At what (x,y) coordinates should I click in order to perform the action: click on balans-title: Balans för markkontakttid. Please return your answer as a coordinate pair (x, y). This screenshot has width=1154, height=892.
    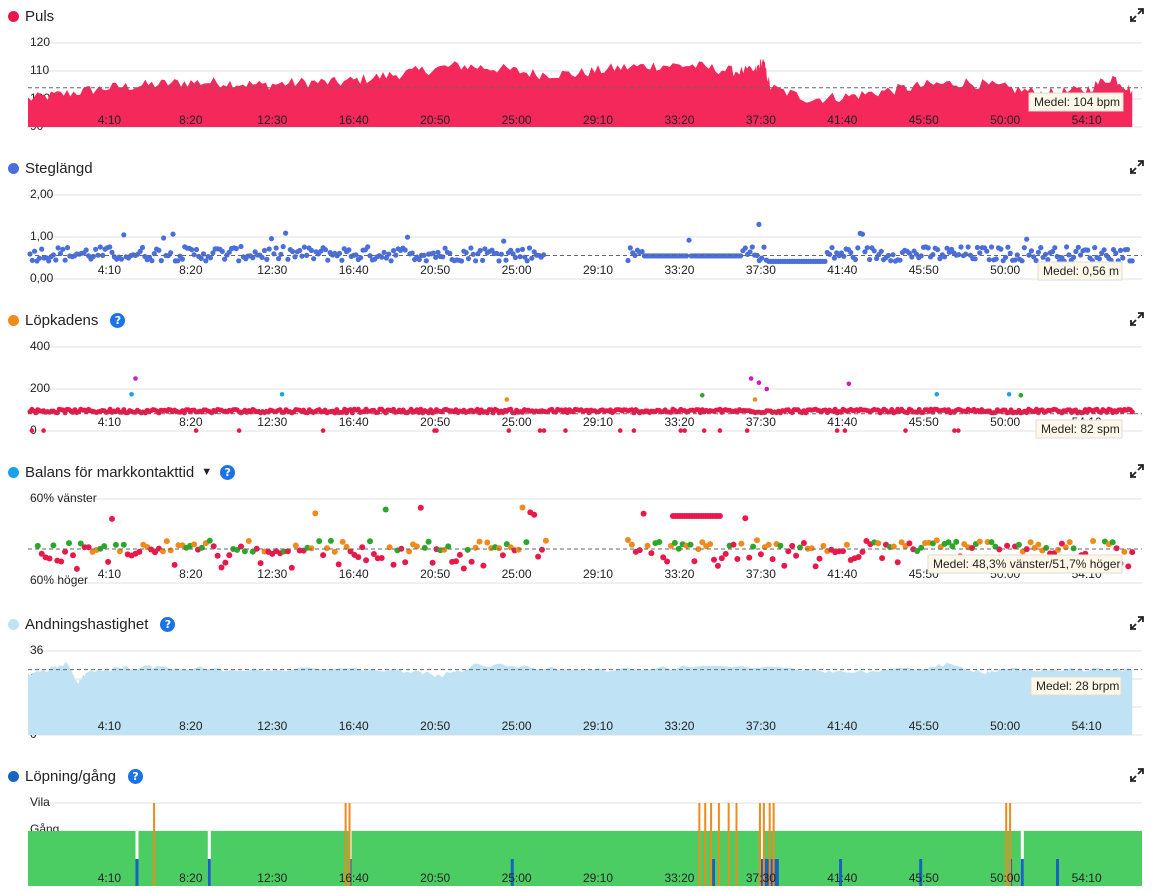
    Looking at the image, I should click on (110, 472).